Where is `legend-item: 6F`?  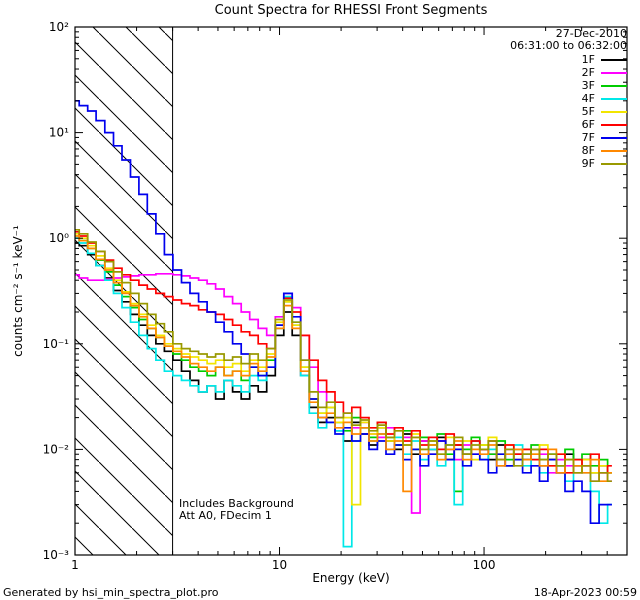 legend-item: 6F is located at coordinates (604, 124).